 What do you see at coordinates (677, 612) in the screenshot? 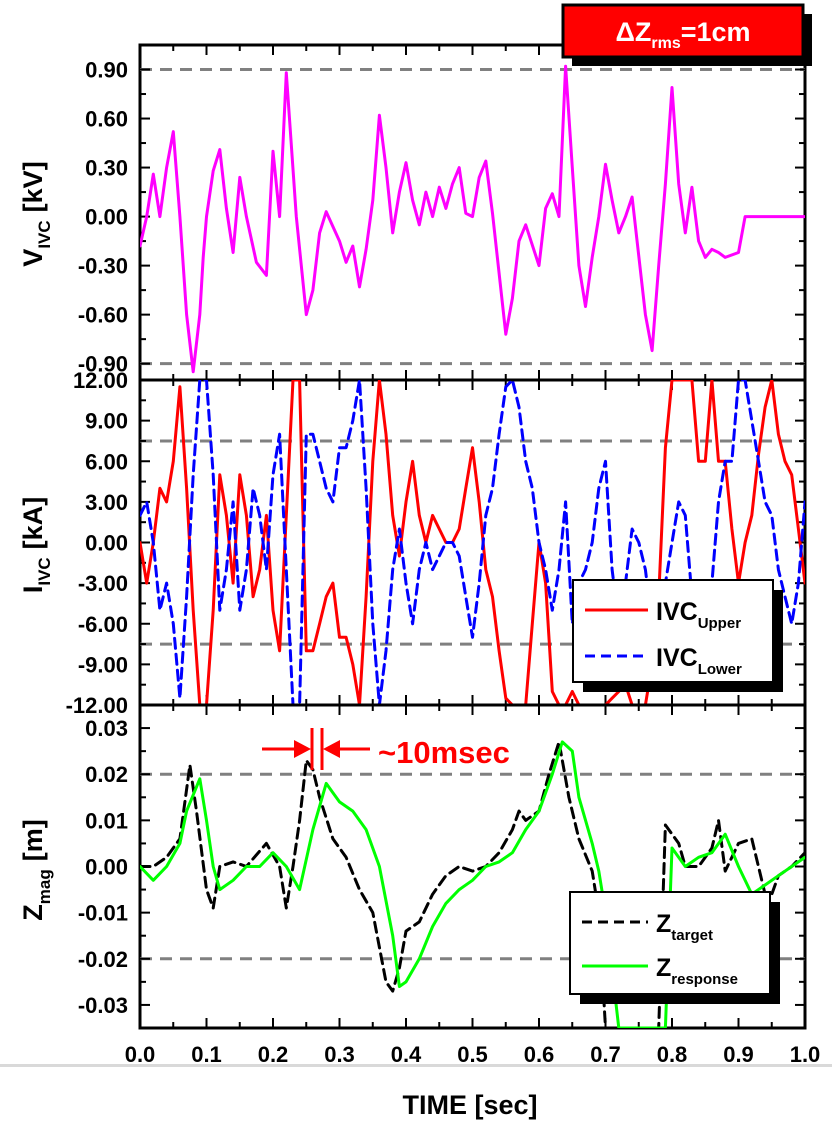
I see `legend-upper-main: IVC` at bounding box center [677, 612].